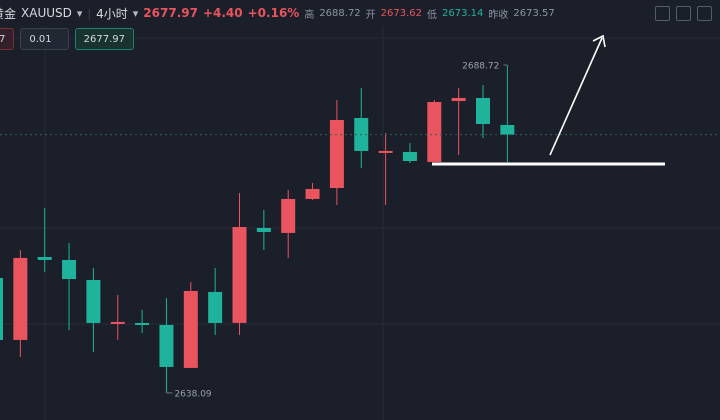 The width and height of the screenshot is (720, 420). Describe the element at coordinates (370, 15) in the screenshot. I see `open-label: 开` at that location.